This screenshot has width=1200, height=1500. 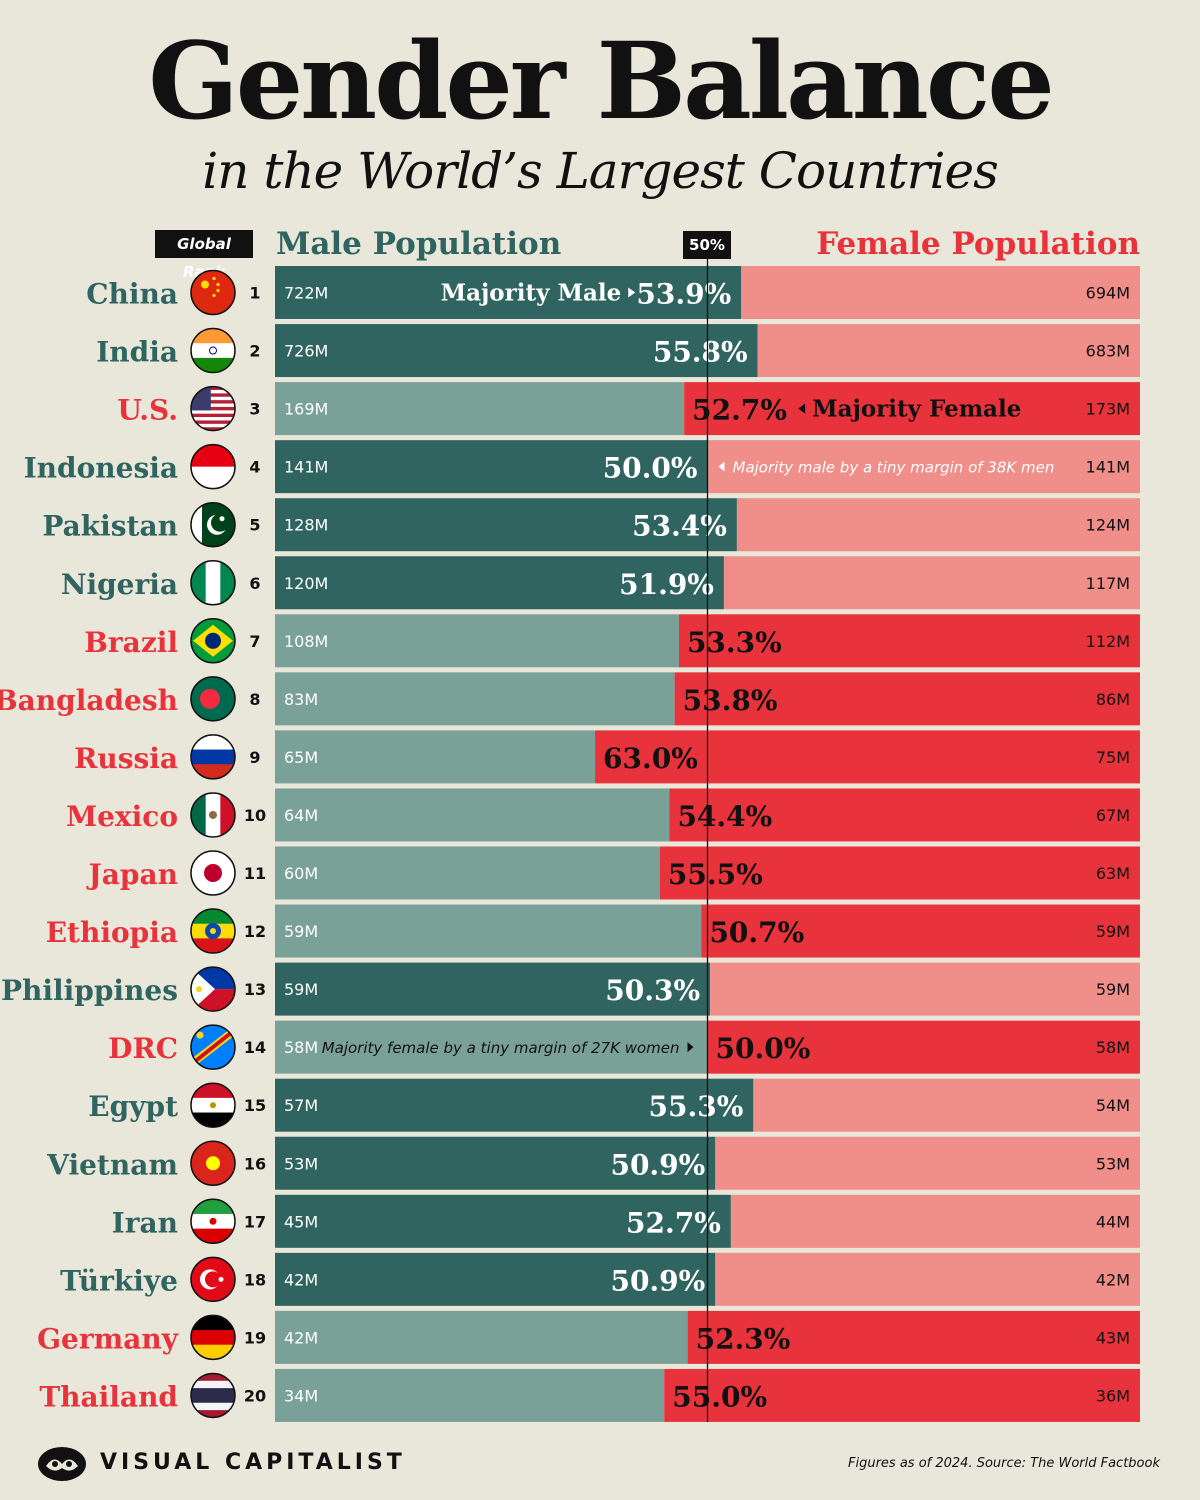 I want to click on turkiye-flag-border, so click(x=213, y=1279).